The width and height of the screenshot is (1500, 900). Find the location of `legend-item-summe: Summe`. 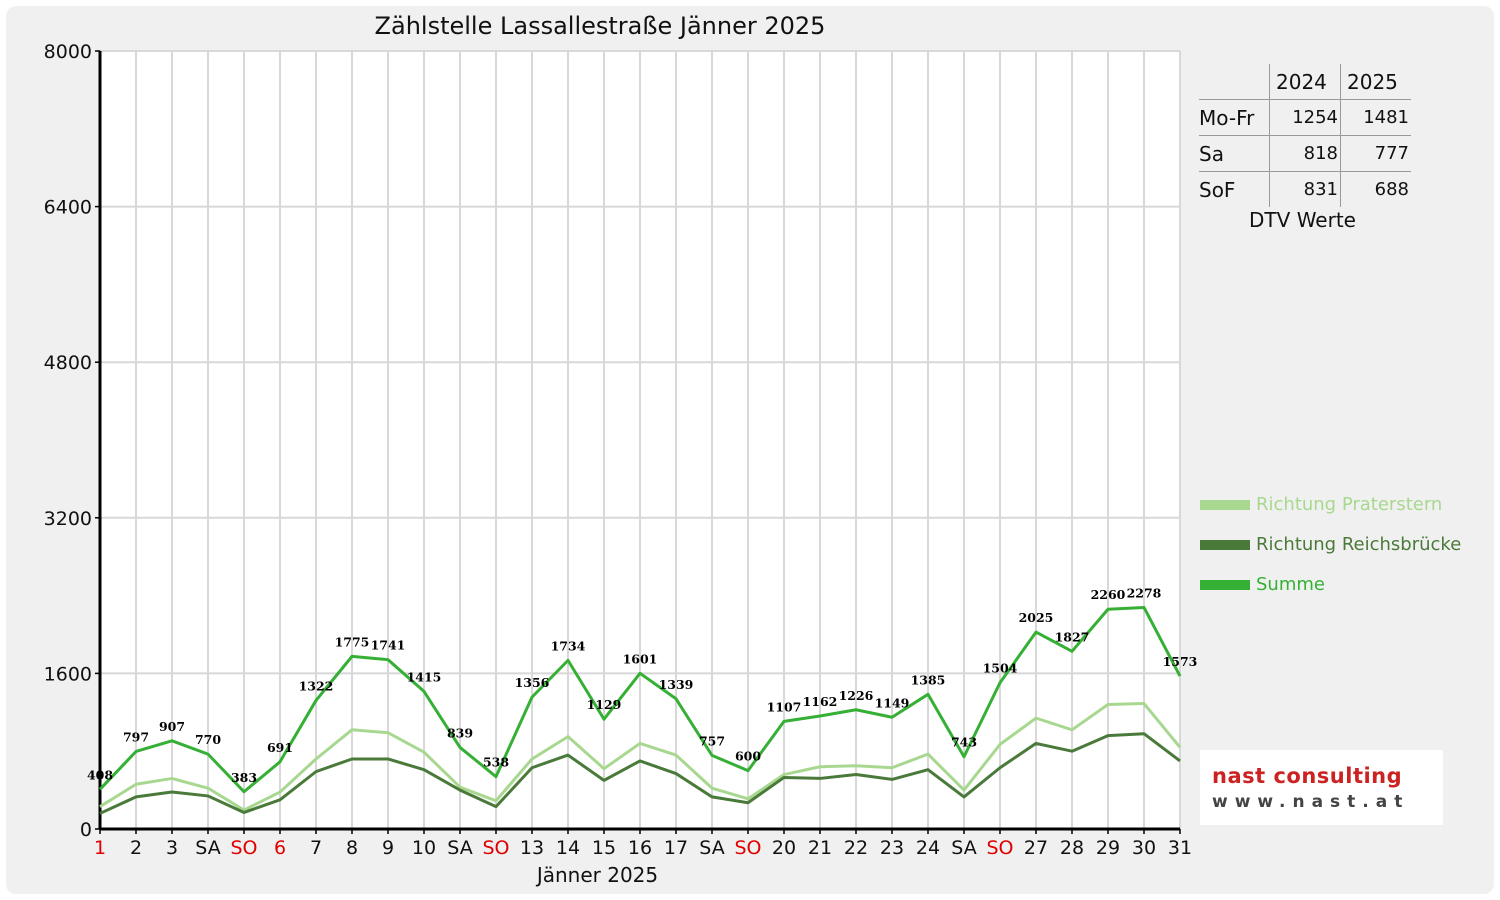

legend-item-summe: Summe is located at coordinates (1262, 584).